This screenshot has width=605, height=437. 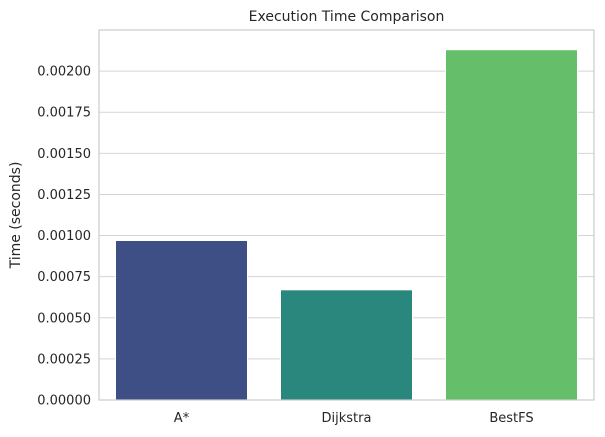 What do you see at coordinates (347, 17) in the screenshot?
I see `chart-title: Execution Time Comparison` at bounding box center [347, 17].